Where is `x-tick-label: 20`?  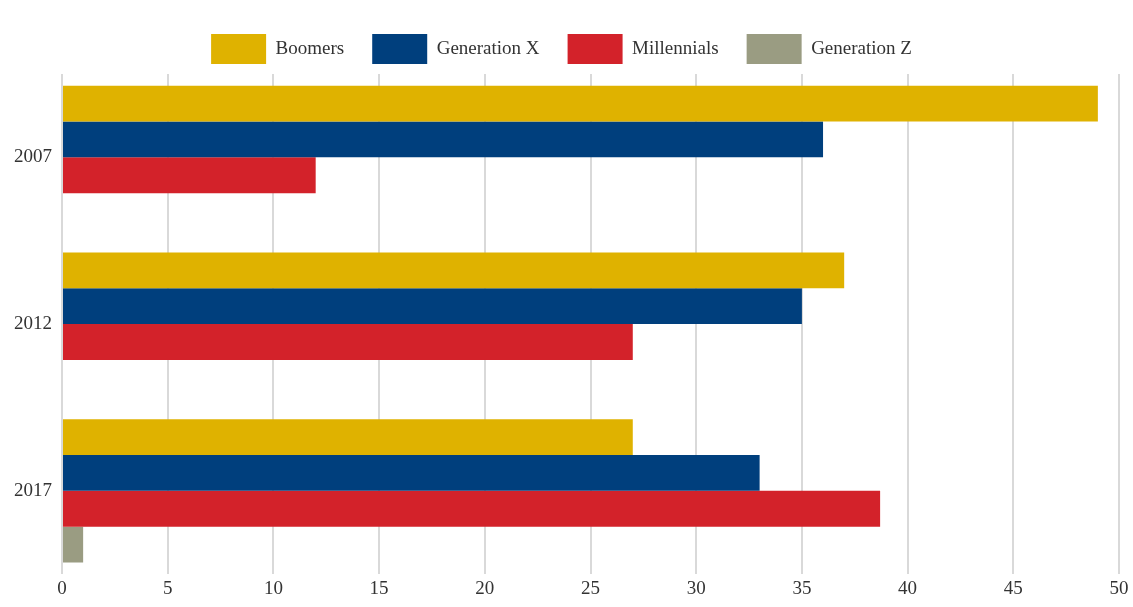
x-tick-label: 20 is located at coordinates (485, 587).